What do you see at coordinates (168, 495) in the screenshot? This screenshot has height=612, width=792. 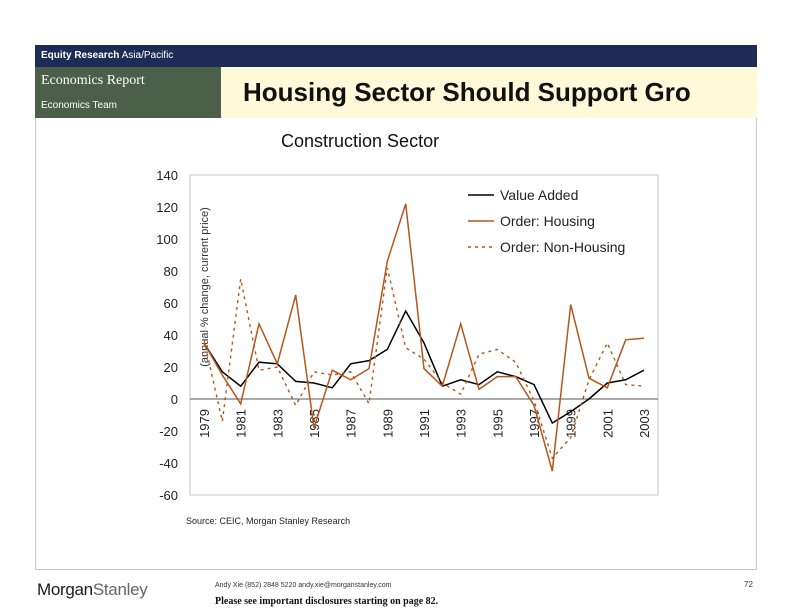 I see `y-tick-label: -60` at bounding box center [168, 495].